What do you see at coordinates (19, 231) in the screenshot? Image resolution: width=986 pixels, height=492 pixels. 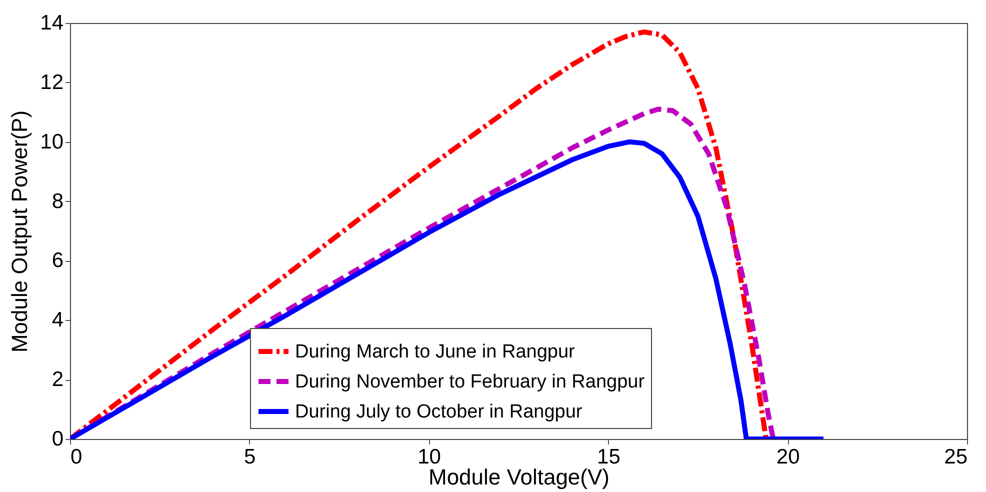 I see `y-axis-title: Module Output Power(P)` at bounding box center [19, 231].